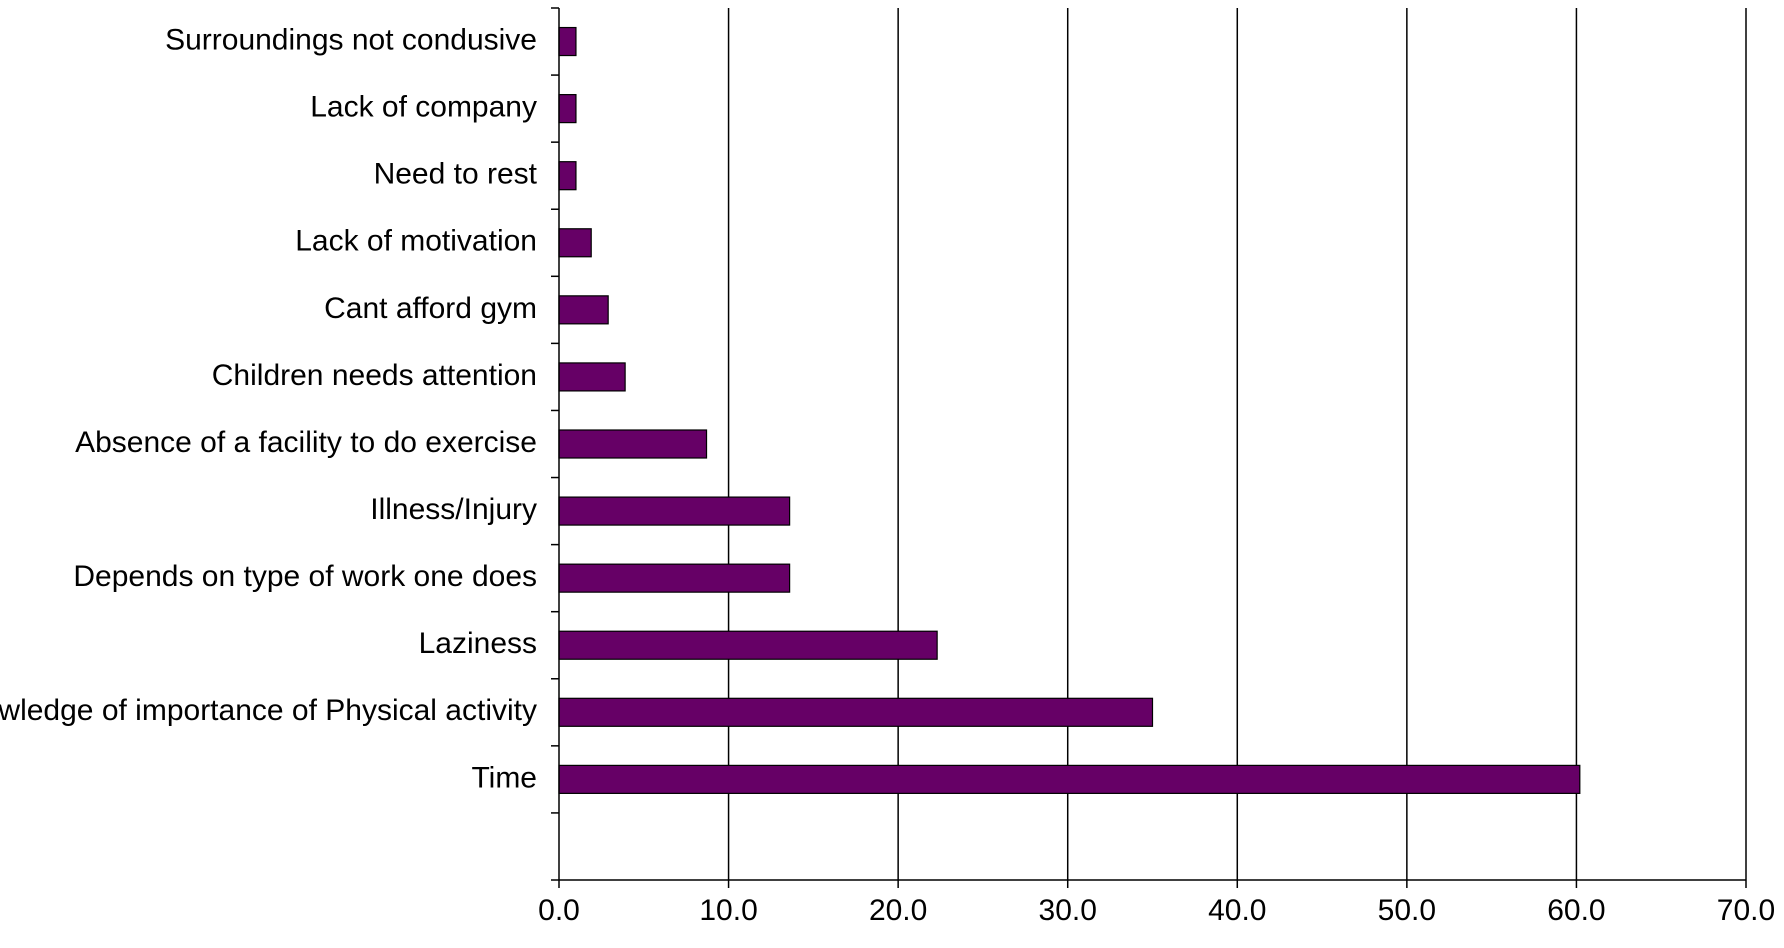 This screenshot has width=1784, height=948. What do you see at coordinates (306, 442) in the screenshot?
I see `category-label-6: Absence of a facility to do exercise` at bounding box center [306, 442].